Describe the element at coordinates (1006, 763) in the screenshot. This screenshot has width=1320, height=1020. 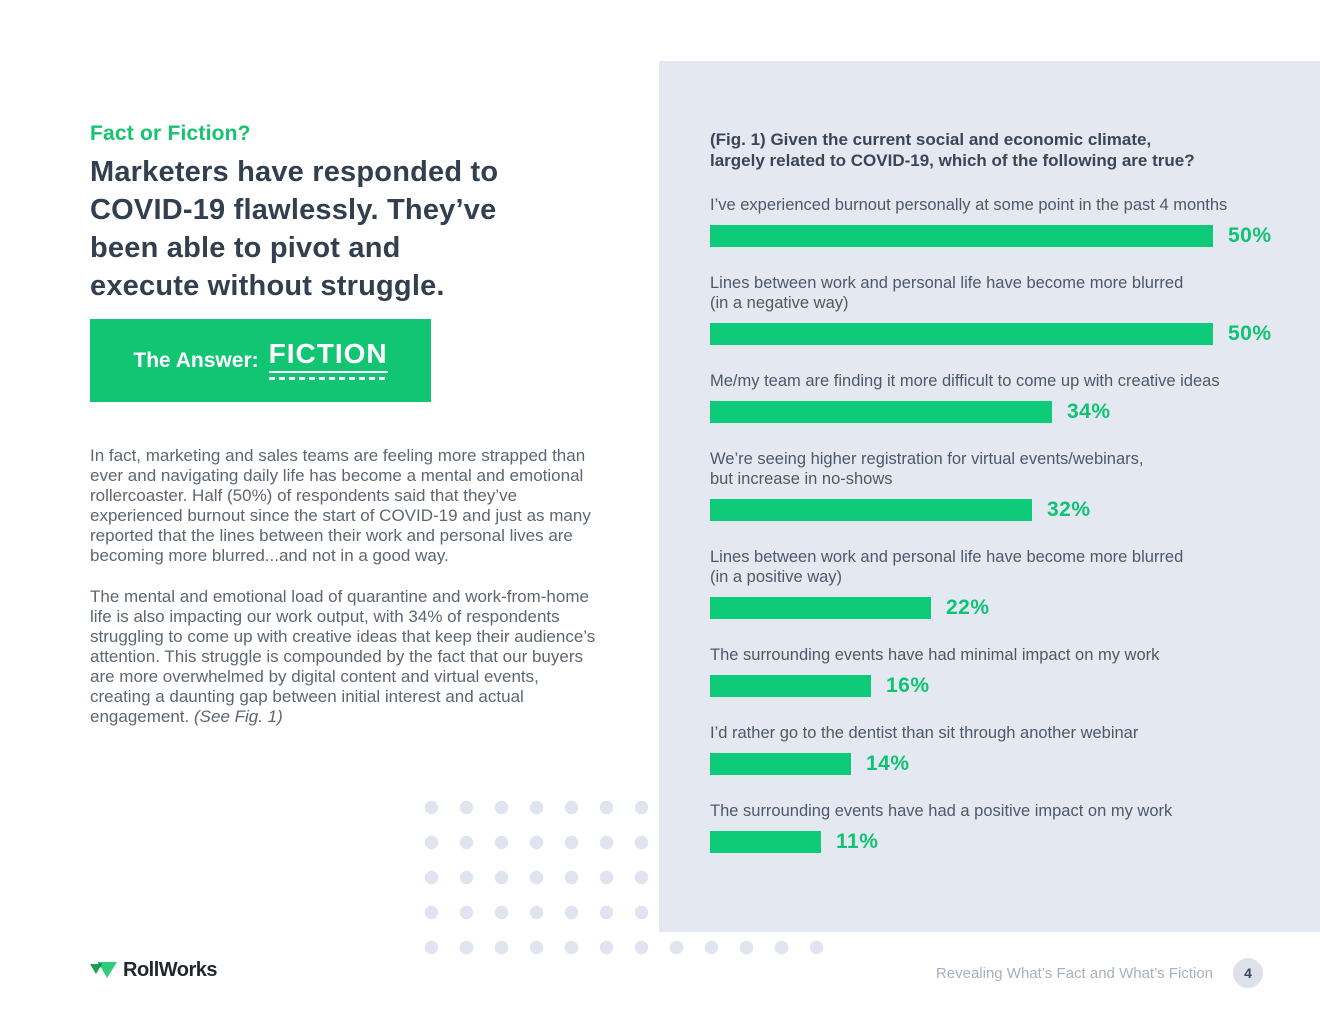
I see `bar-row: 14%` at that location.